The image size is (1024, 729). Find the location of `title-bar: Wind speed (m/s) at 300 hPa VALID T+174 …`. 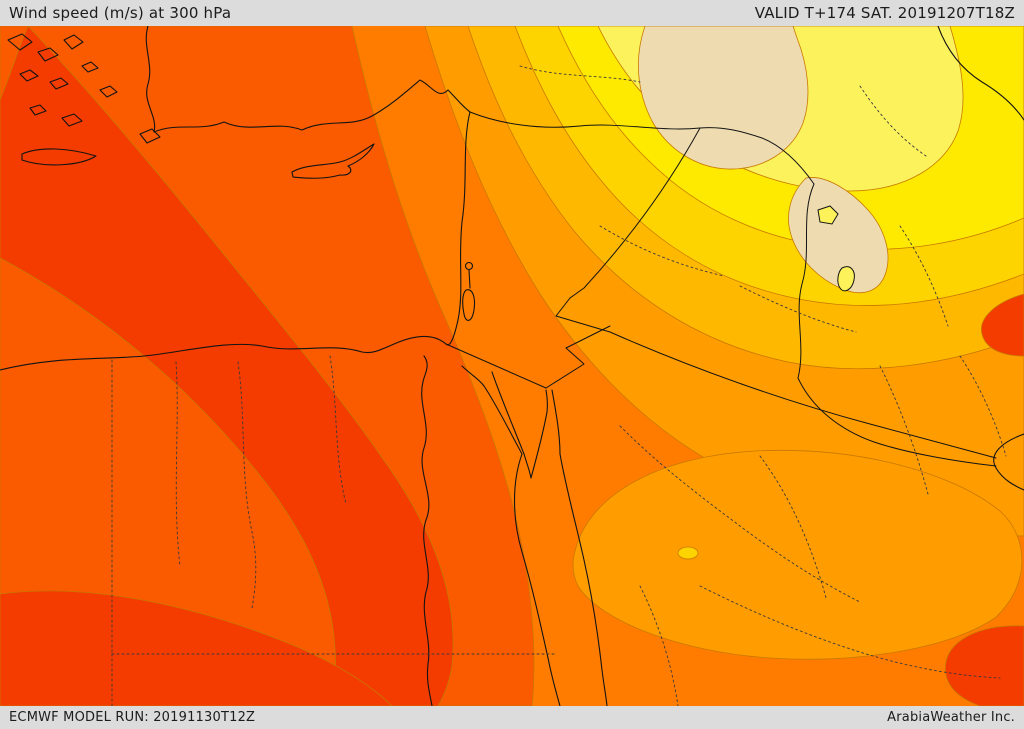

title-bar: Wind speed (m/s) at 300 hPa VALID T+174 … is located at coordinates (512, 13).